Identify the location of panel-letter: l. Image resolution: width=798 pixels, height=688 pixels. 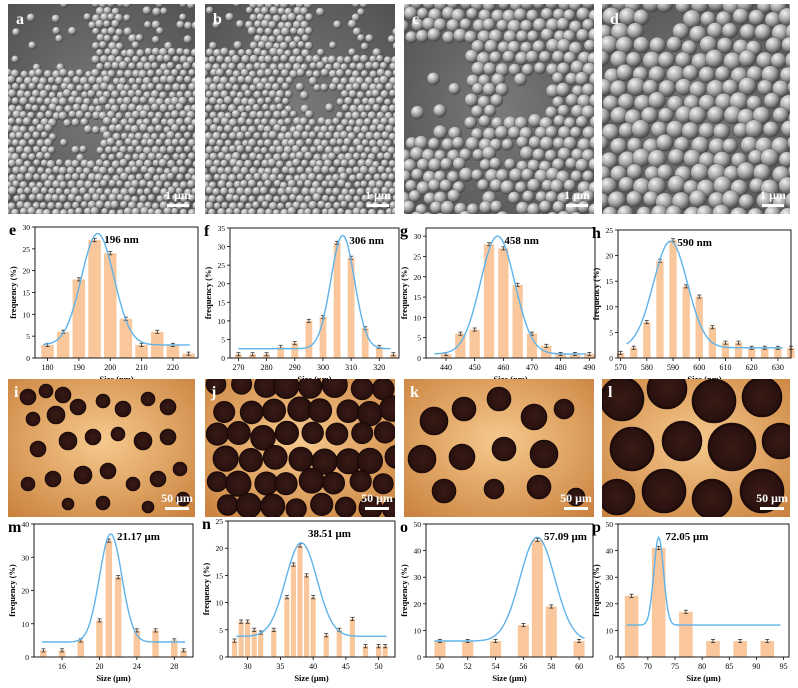
(610, 392).